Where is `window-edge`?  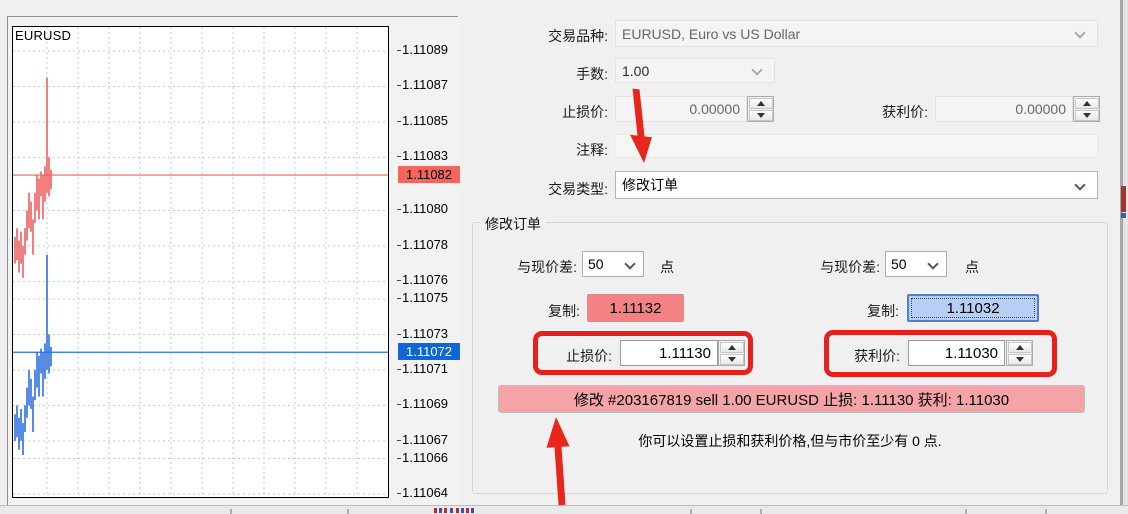
window-edge is located at coordinates (1125, 257).